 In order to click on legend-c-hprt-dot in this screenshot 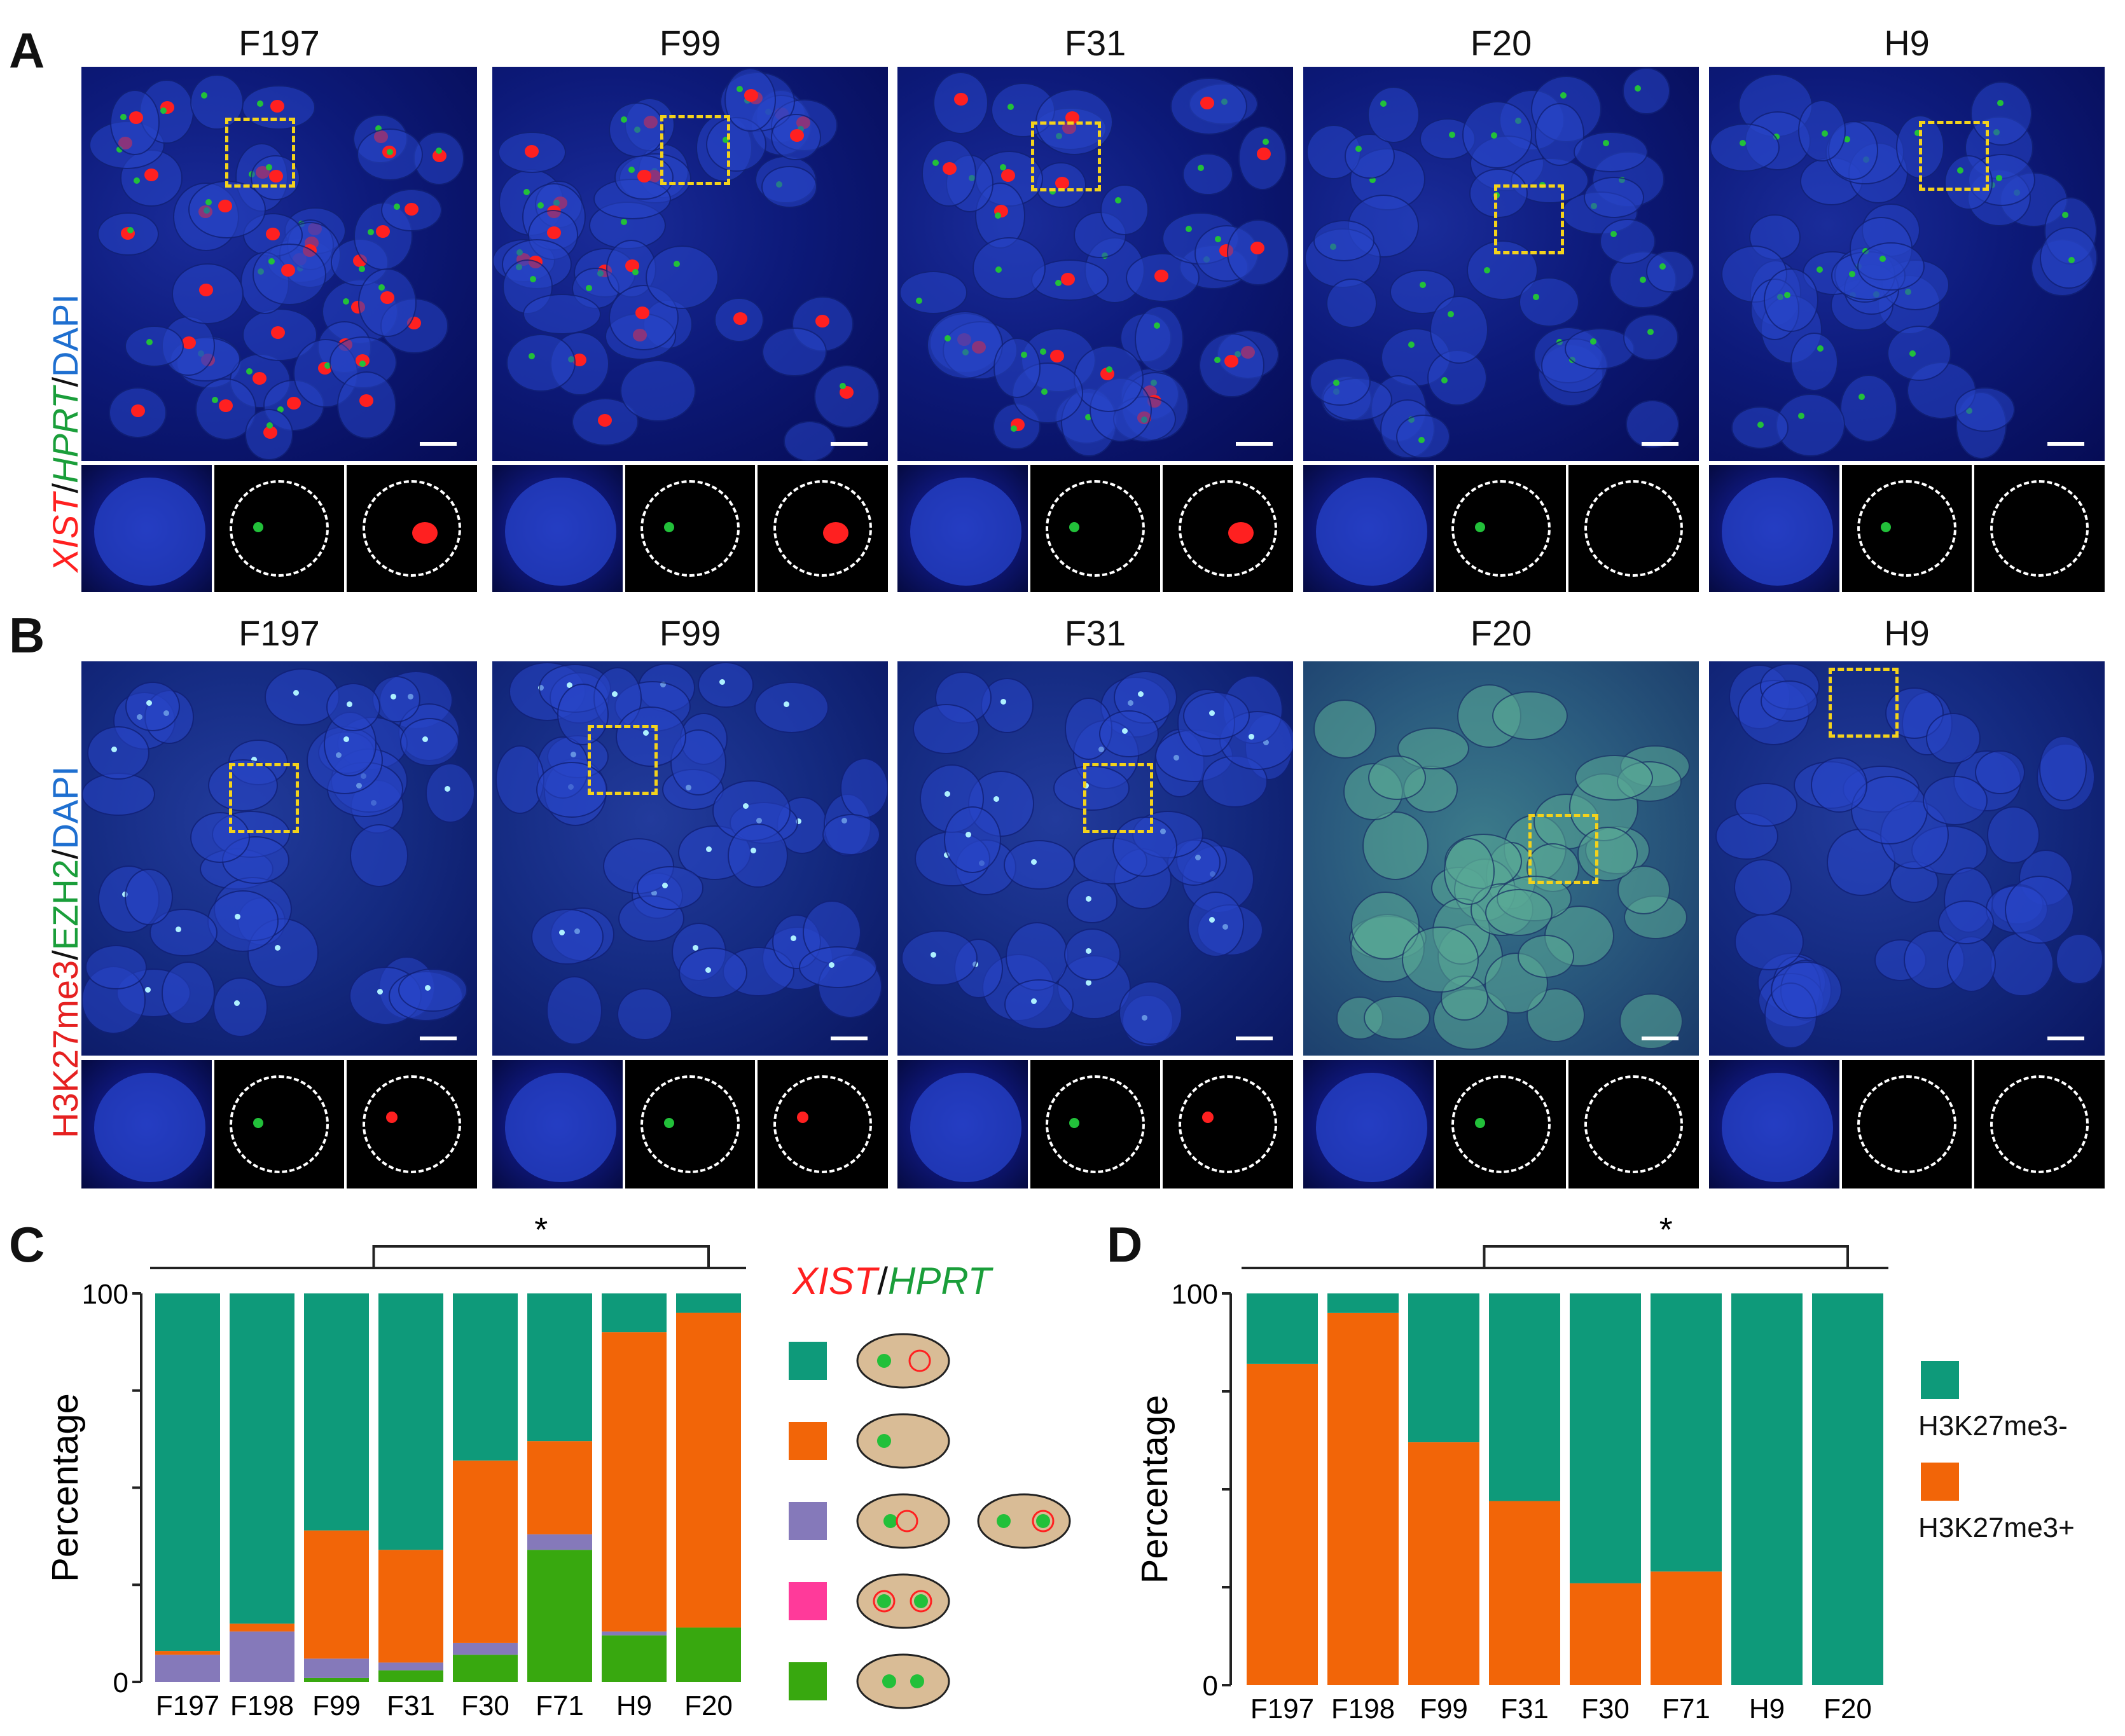, I will do `click(884, 1361)`.